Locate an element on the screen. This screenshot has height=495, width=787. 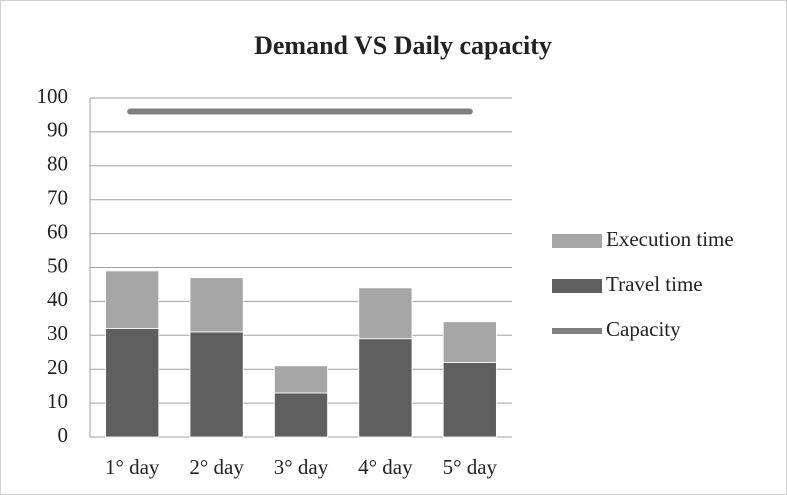
x-tick-label: 4° day is located at coordinates (385, 467).